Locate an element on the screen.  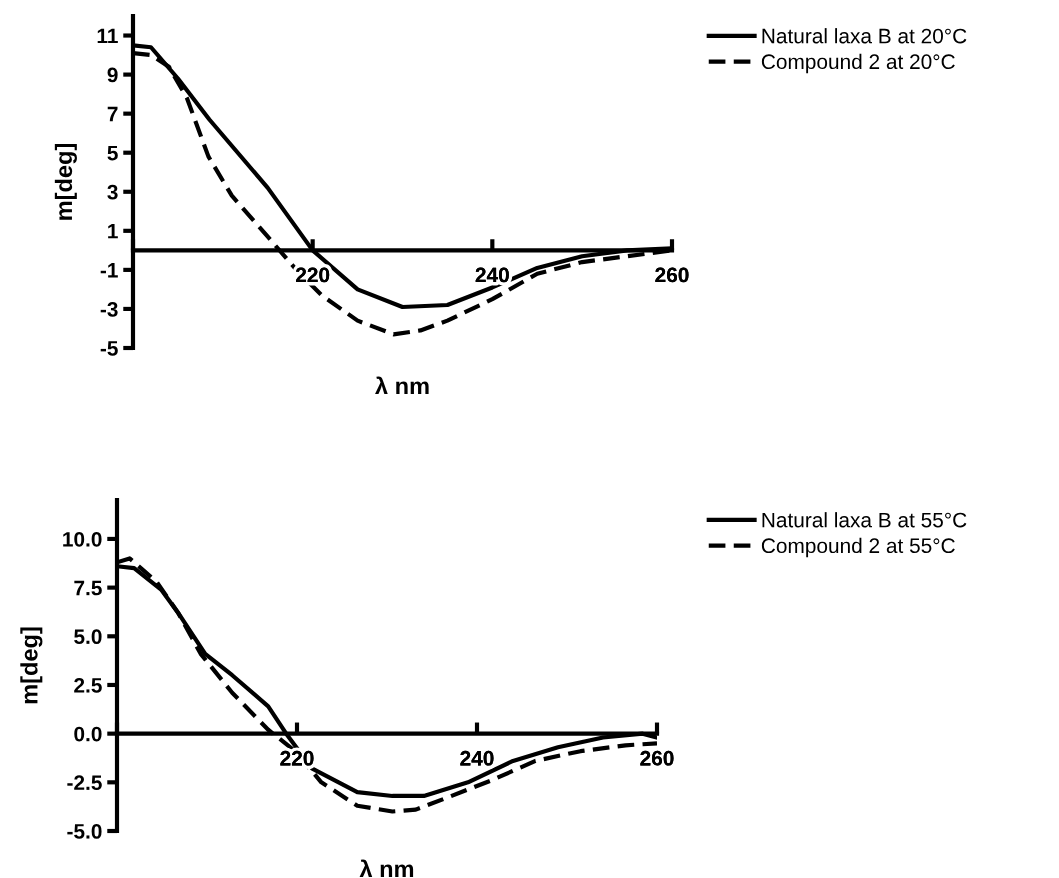
y-tick-label: 10.0 is located at coordinates (82, 539).